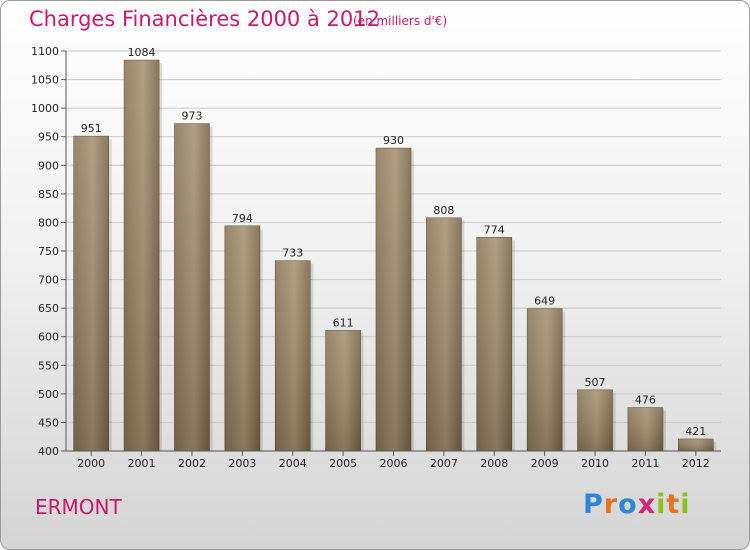  Describe the element at coordinates (48, 165) in the screenshot. I see `y-tick-label: 900` at that location.